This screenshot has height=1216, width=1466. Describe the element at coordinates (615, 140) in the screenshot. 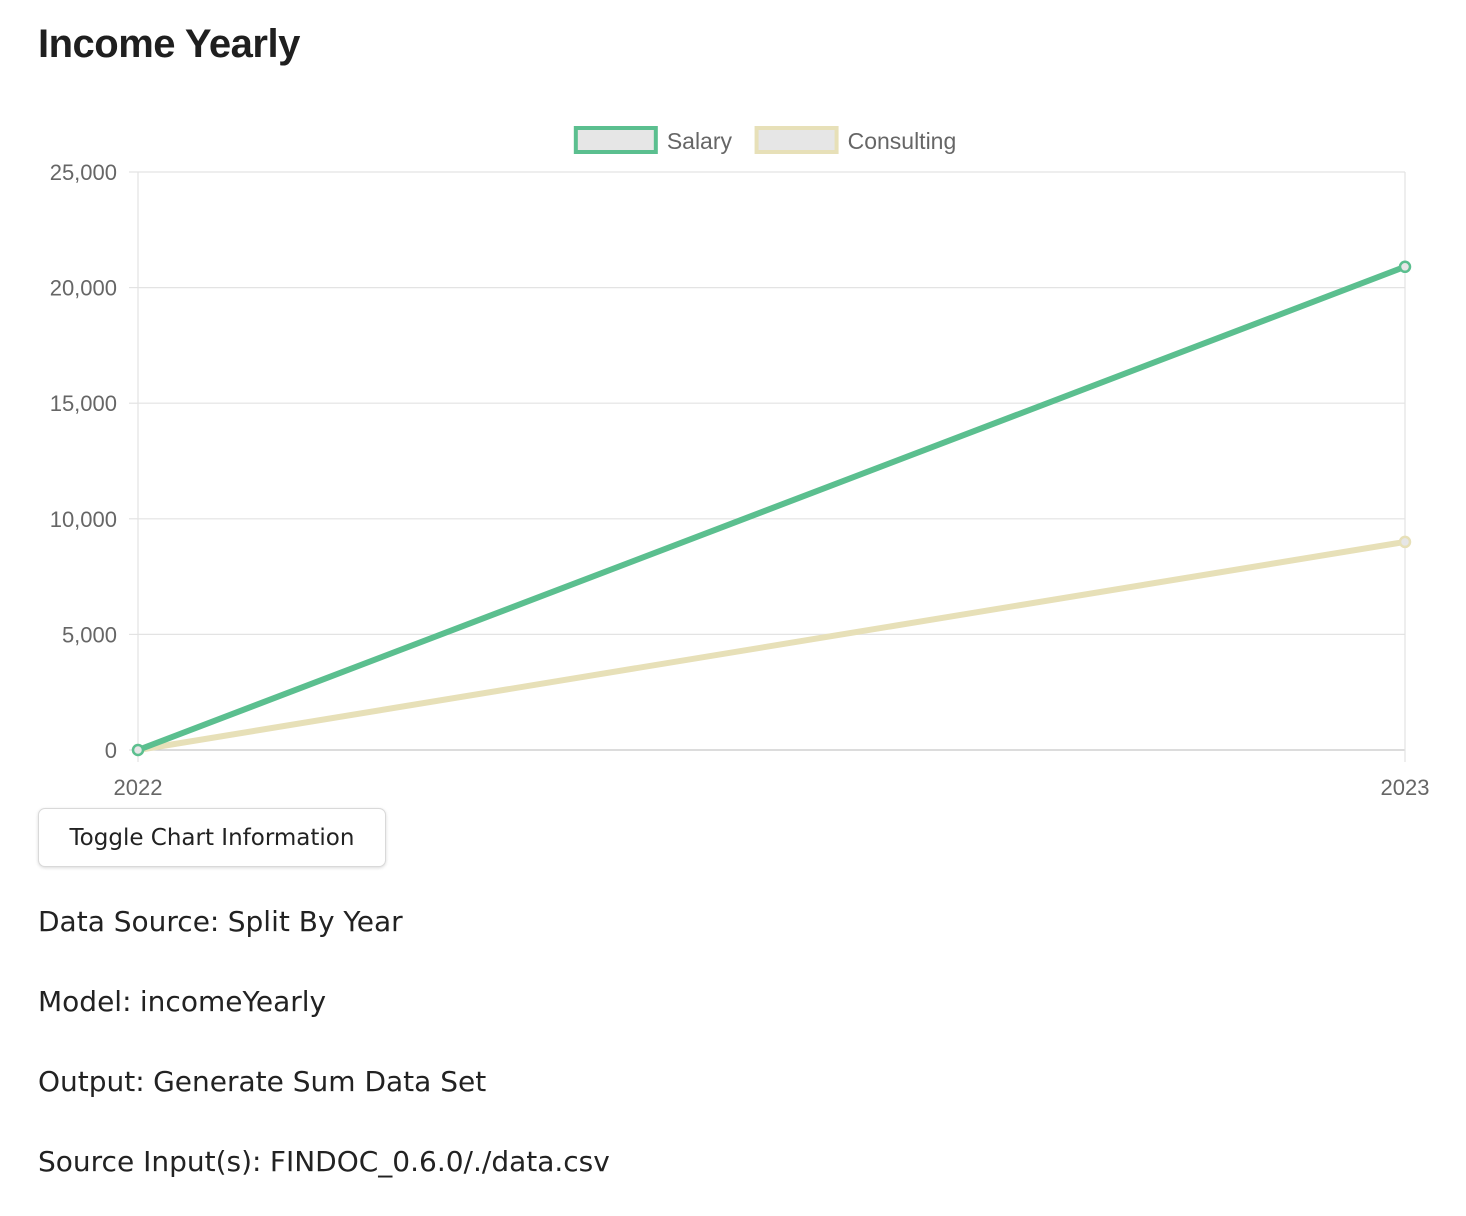

I see `legend-swatch-salary` at that location.